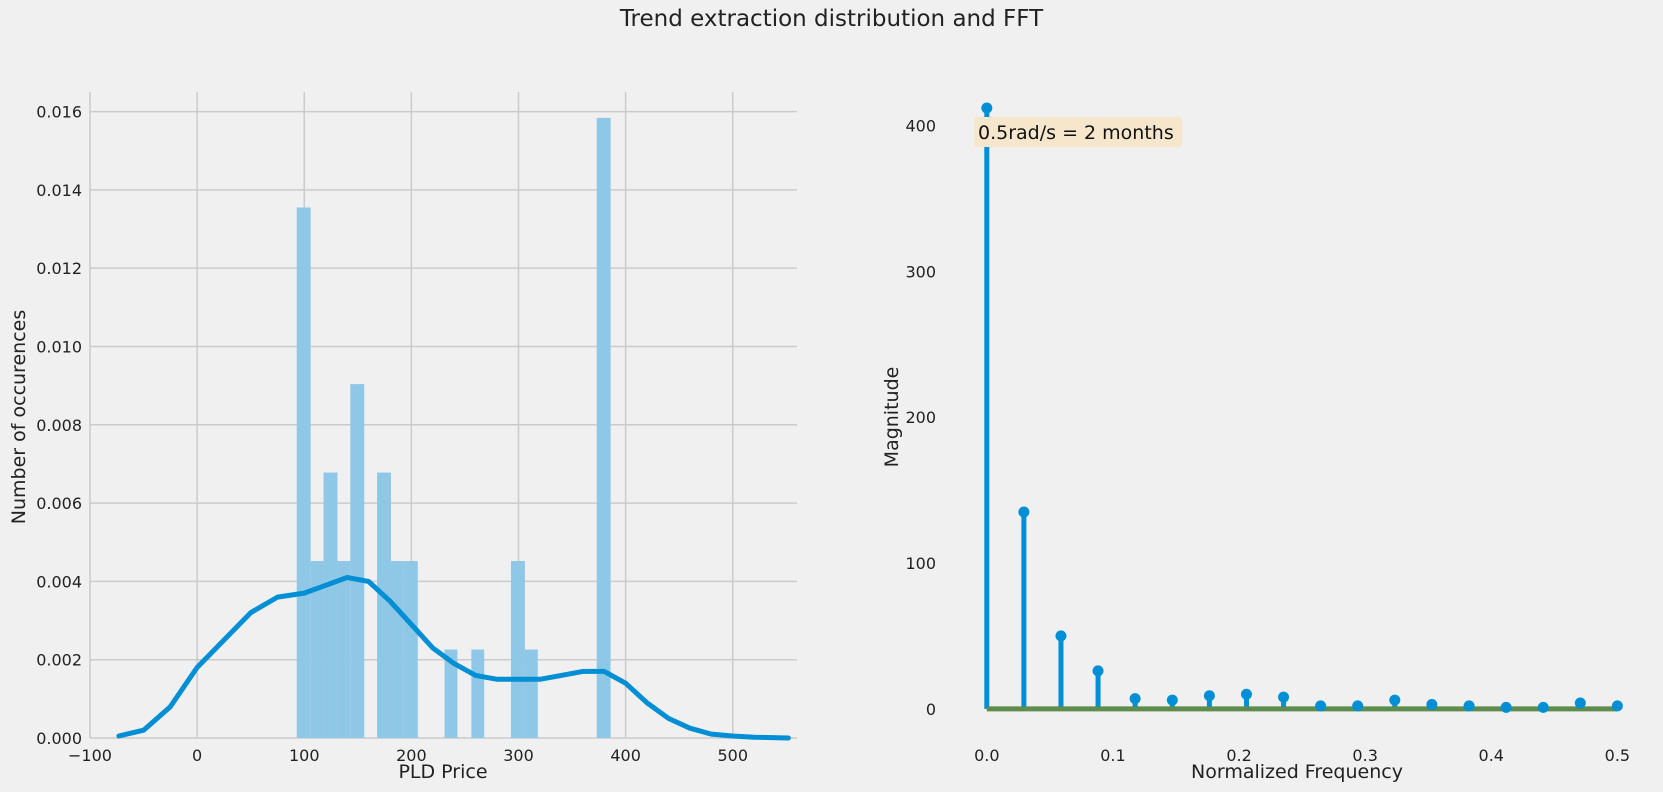 Image resolution: width=1663 pixels, height=792 pixels. Describe the element at coordinates (59, 738) in the screenshot. I see `y-tick-label: 0.000` at that location.